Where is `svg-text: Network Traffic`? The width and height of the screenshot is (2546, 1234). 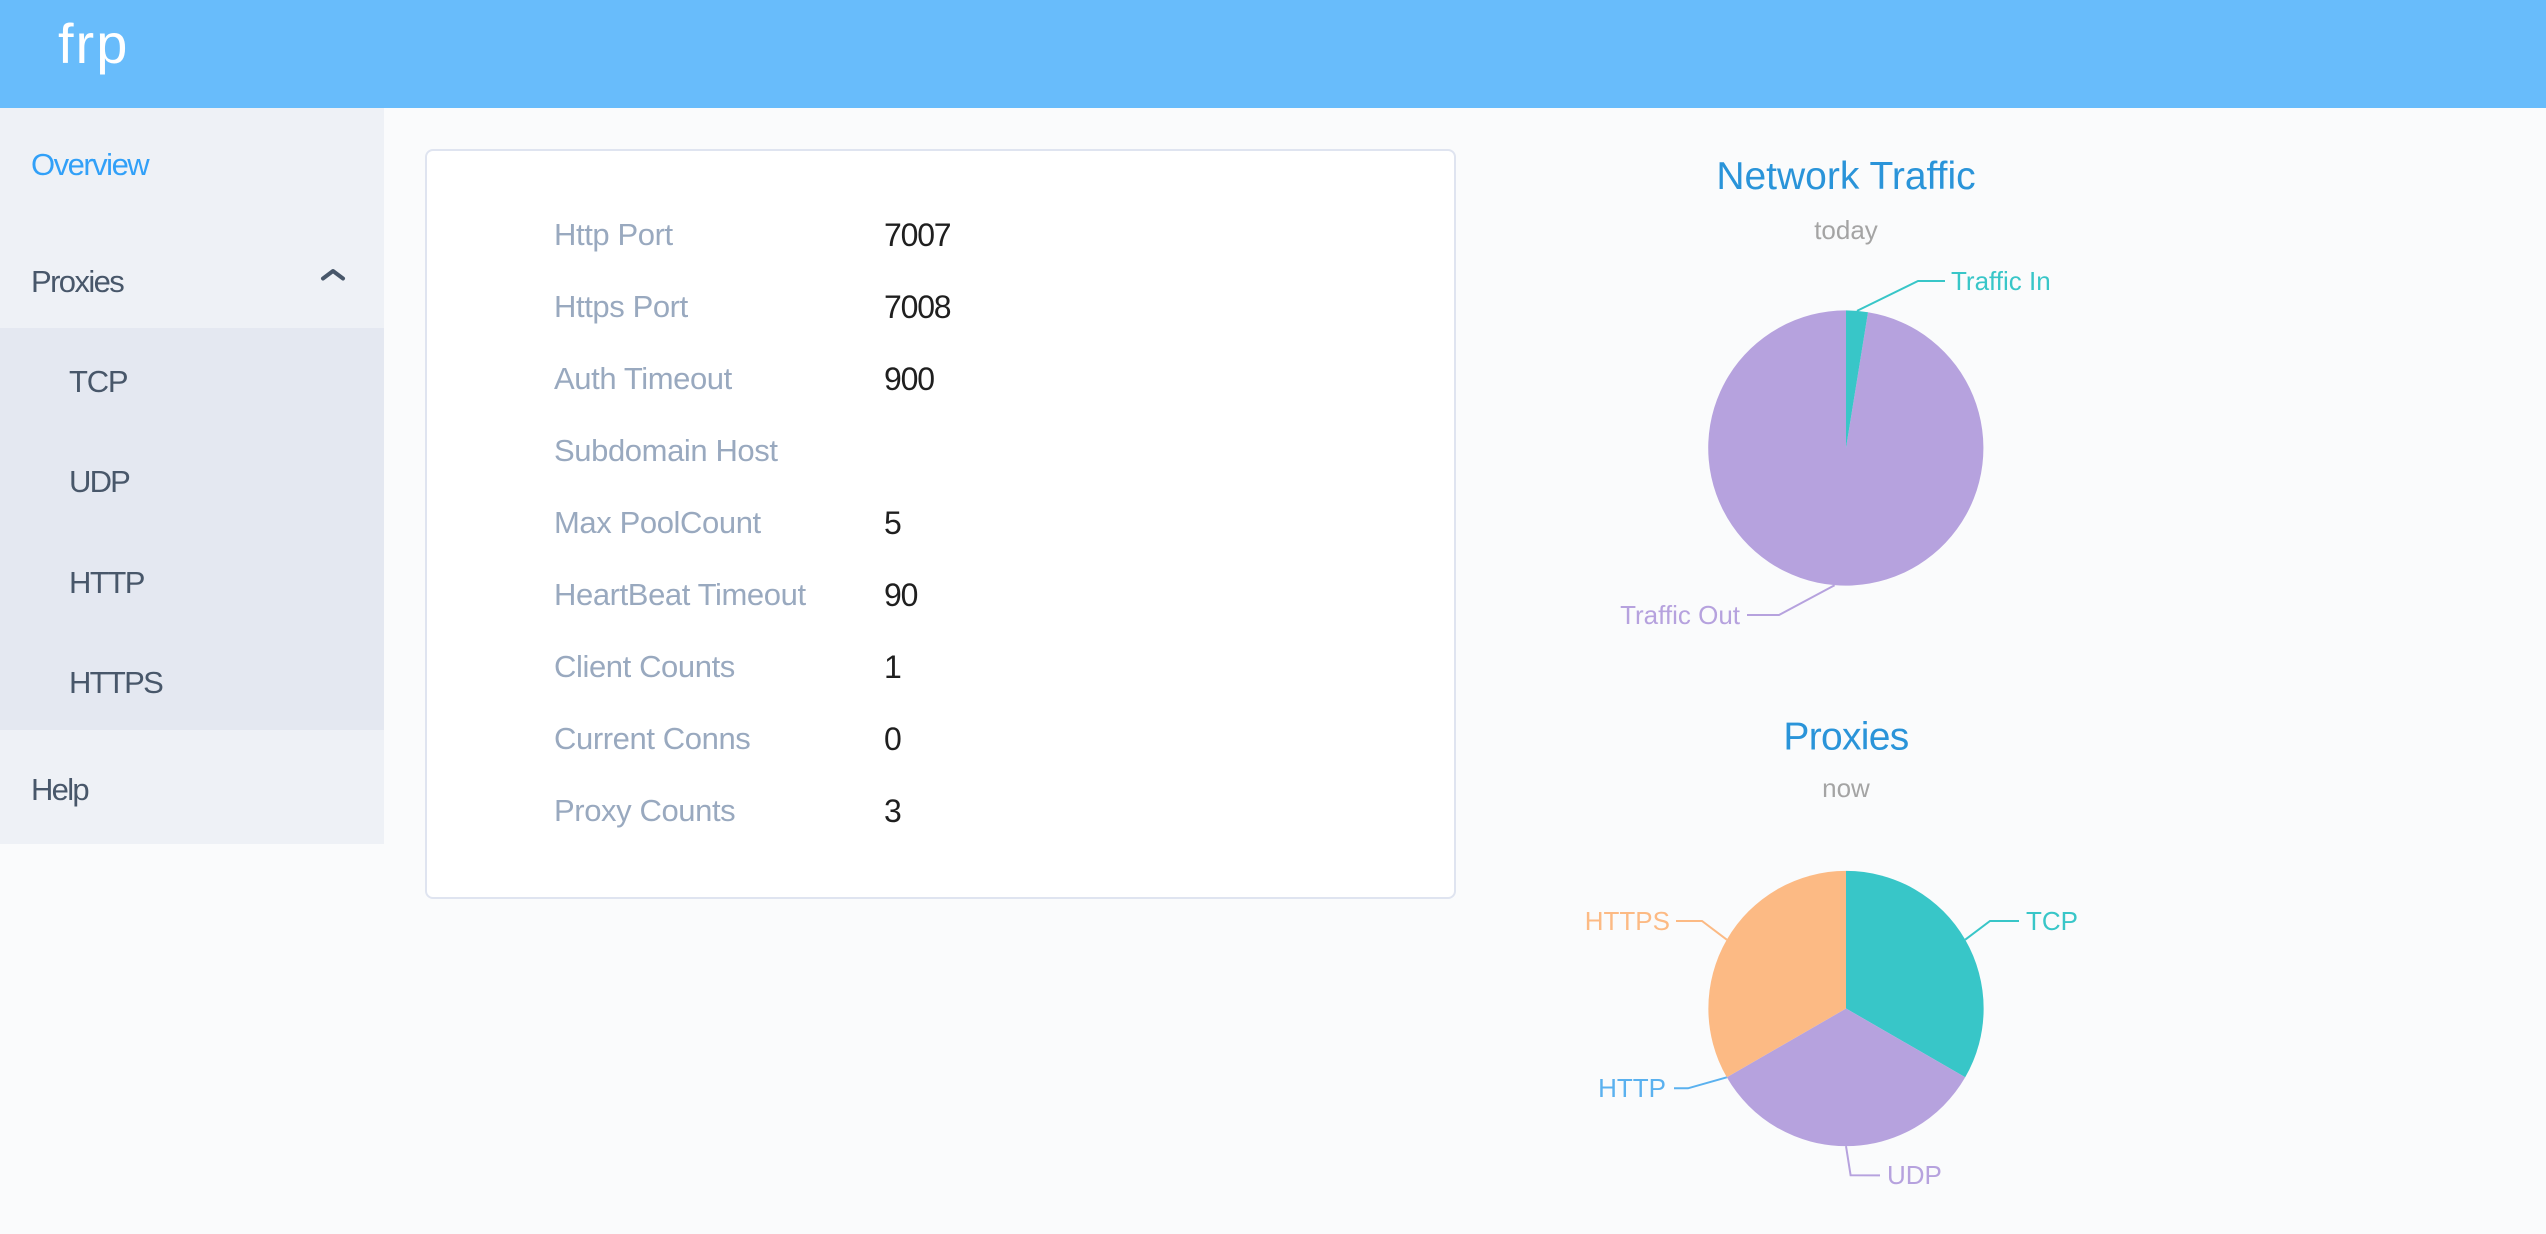
svg-text: Network Traffic is located at coordinates (1845, 176).